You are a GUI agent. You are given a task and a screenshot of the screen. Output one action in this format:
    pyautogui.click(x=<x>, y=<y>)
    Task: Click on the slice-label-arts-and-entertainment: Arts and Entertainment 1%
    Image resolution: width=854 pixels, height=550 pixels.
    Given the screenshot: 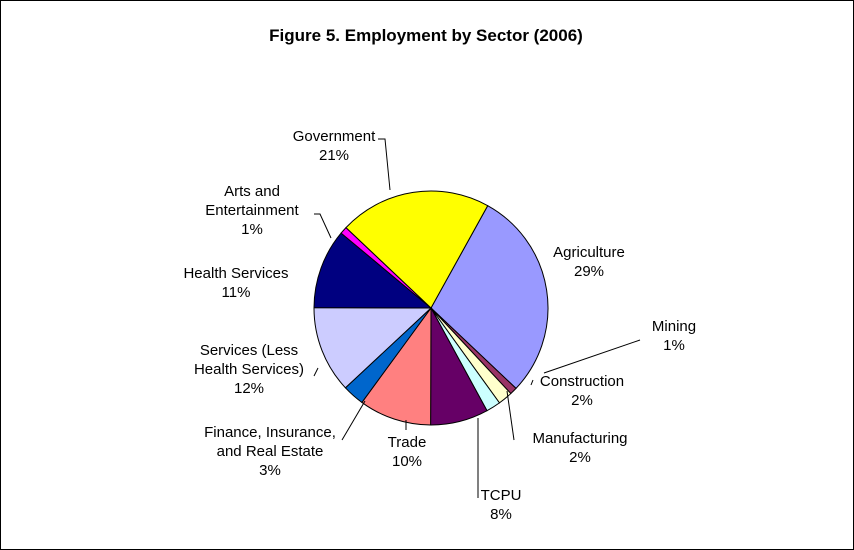 What is the action you would take?
    pyautogui.click(x=252, y=210)
    